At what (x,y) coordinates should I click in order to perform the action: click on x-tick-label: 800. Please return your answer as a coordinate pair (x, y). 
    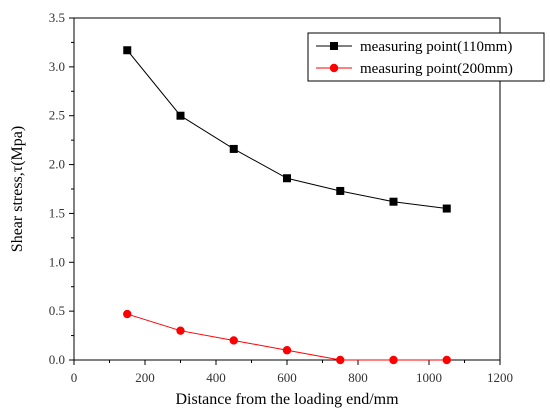
    Looking at the image, I should click on (358, 377).